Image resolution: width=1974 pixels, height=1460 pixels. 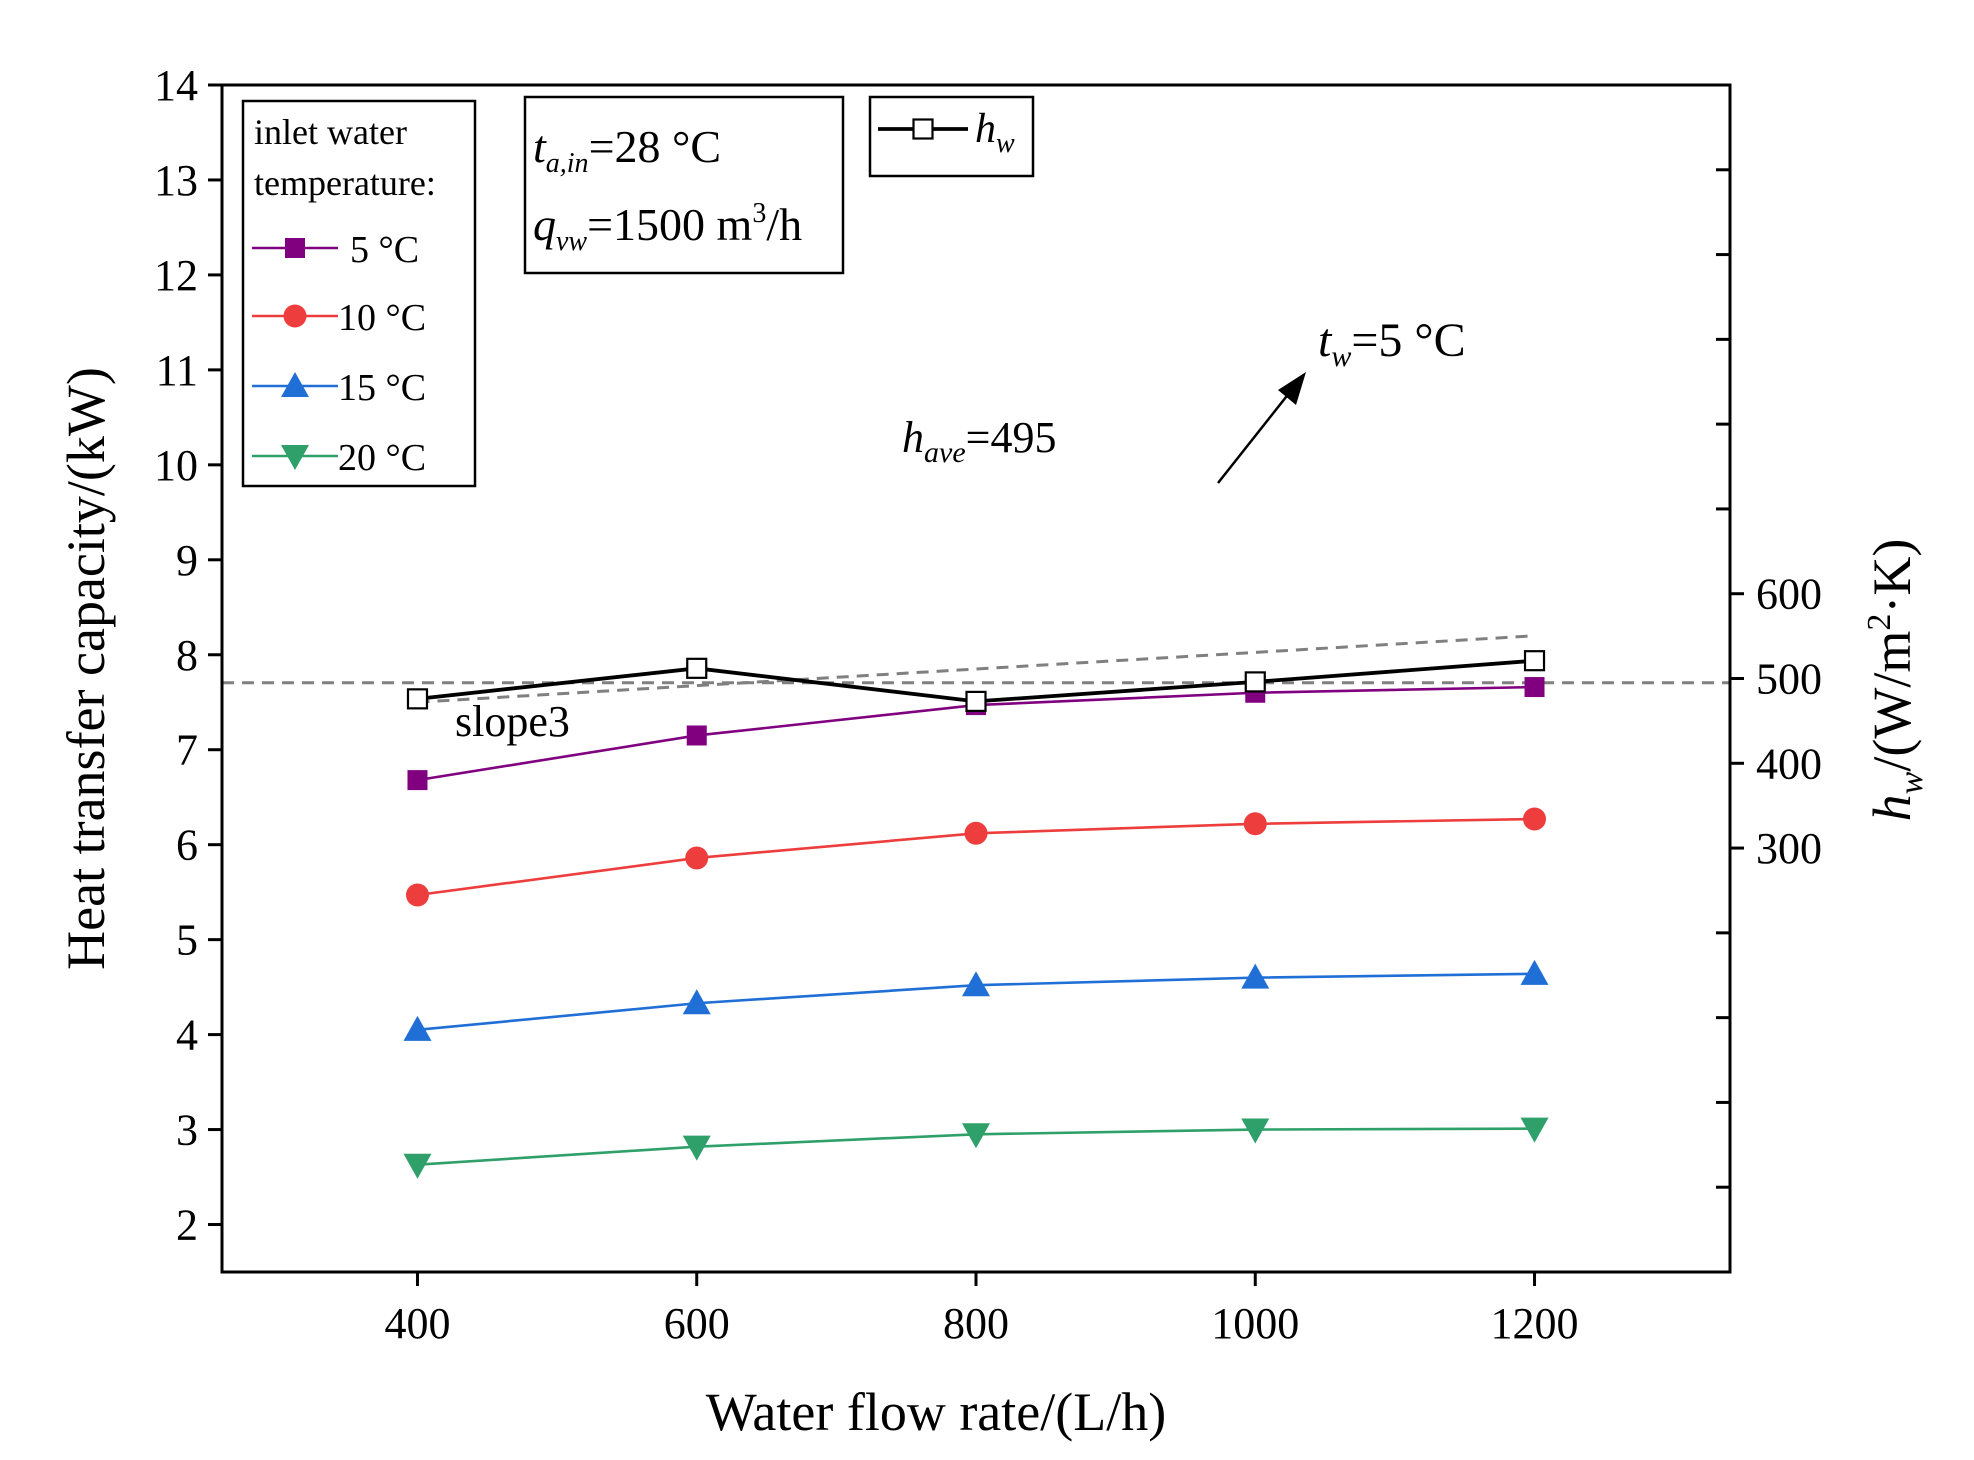 What do you see at coordinates (1011, 437) in the screenshot?
I see `have-rest: =495` at bounding box center [1011, 437].